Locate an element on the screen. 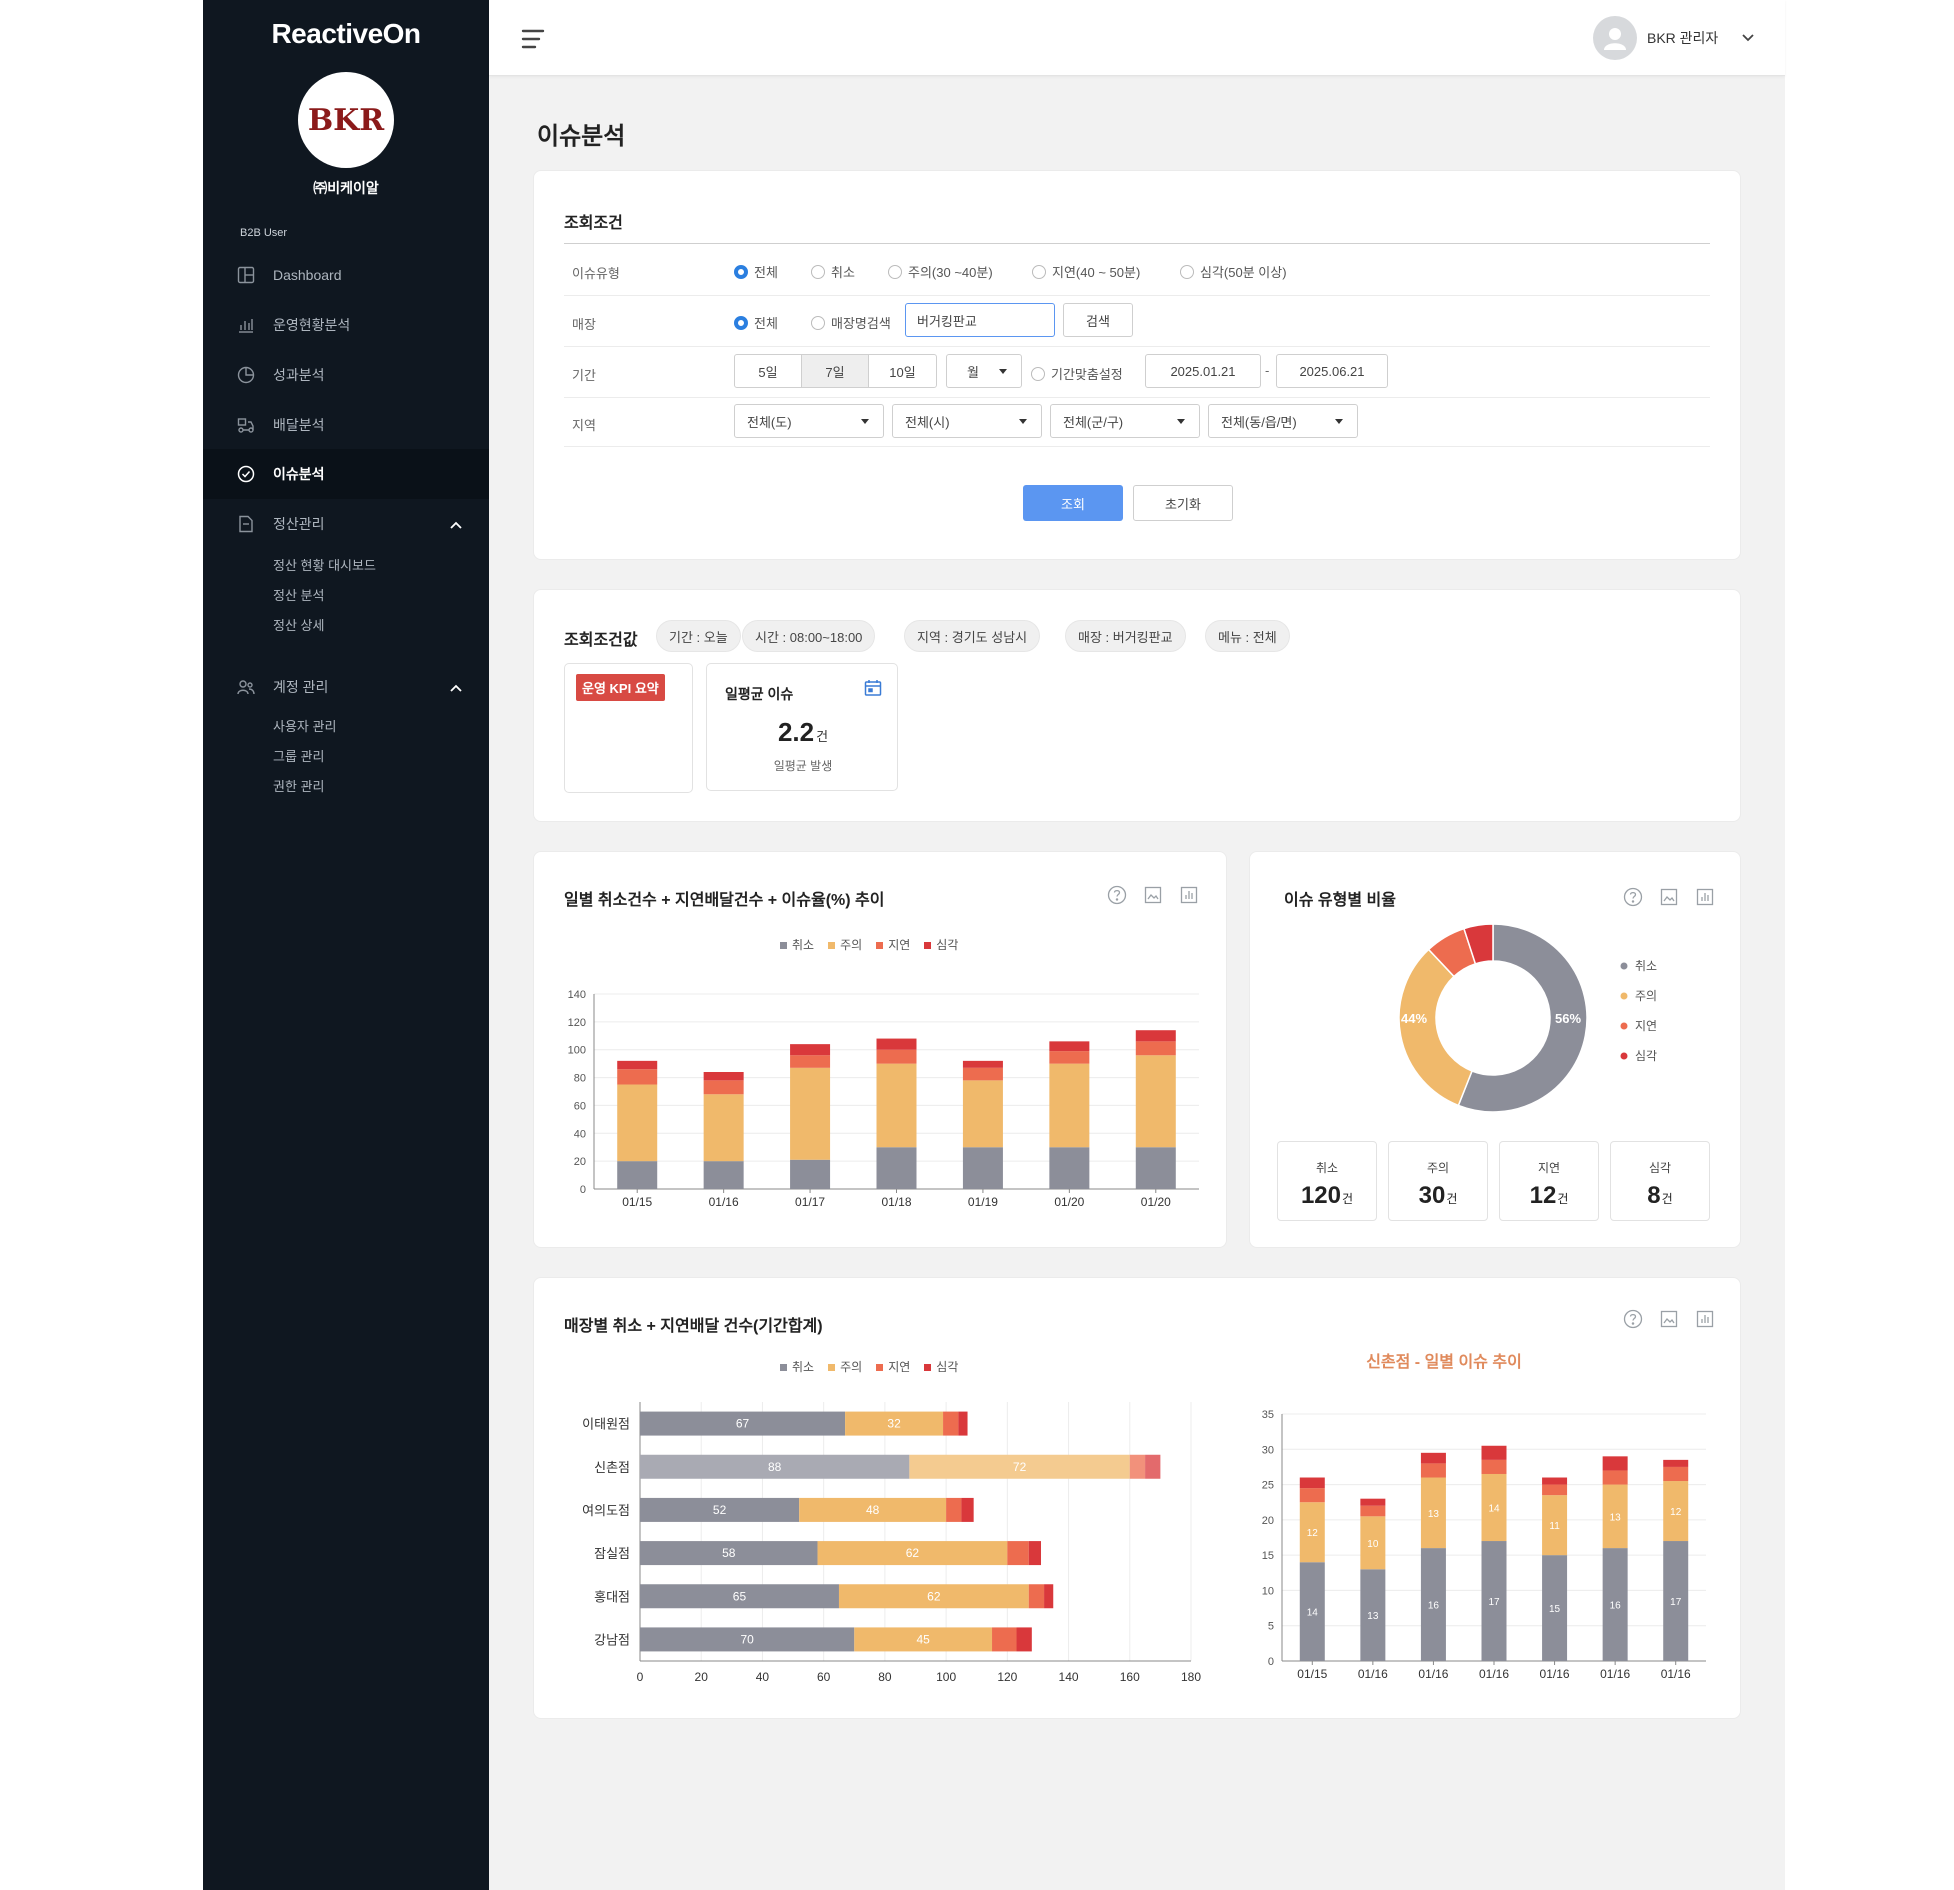 Image resolution: width=1954 pixels, height=1890 pixels. region-town-select: 전체(동/읍/면) is located at coordinates (1283, 421).